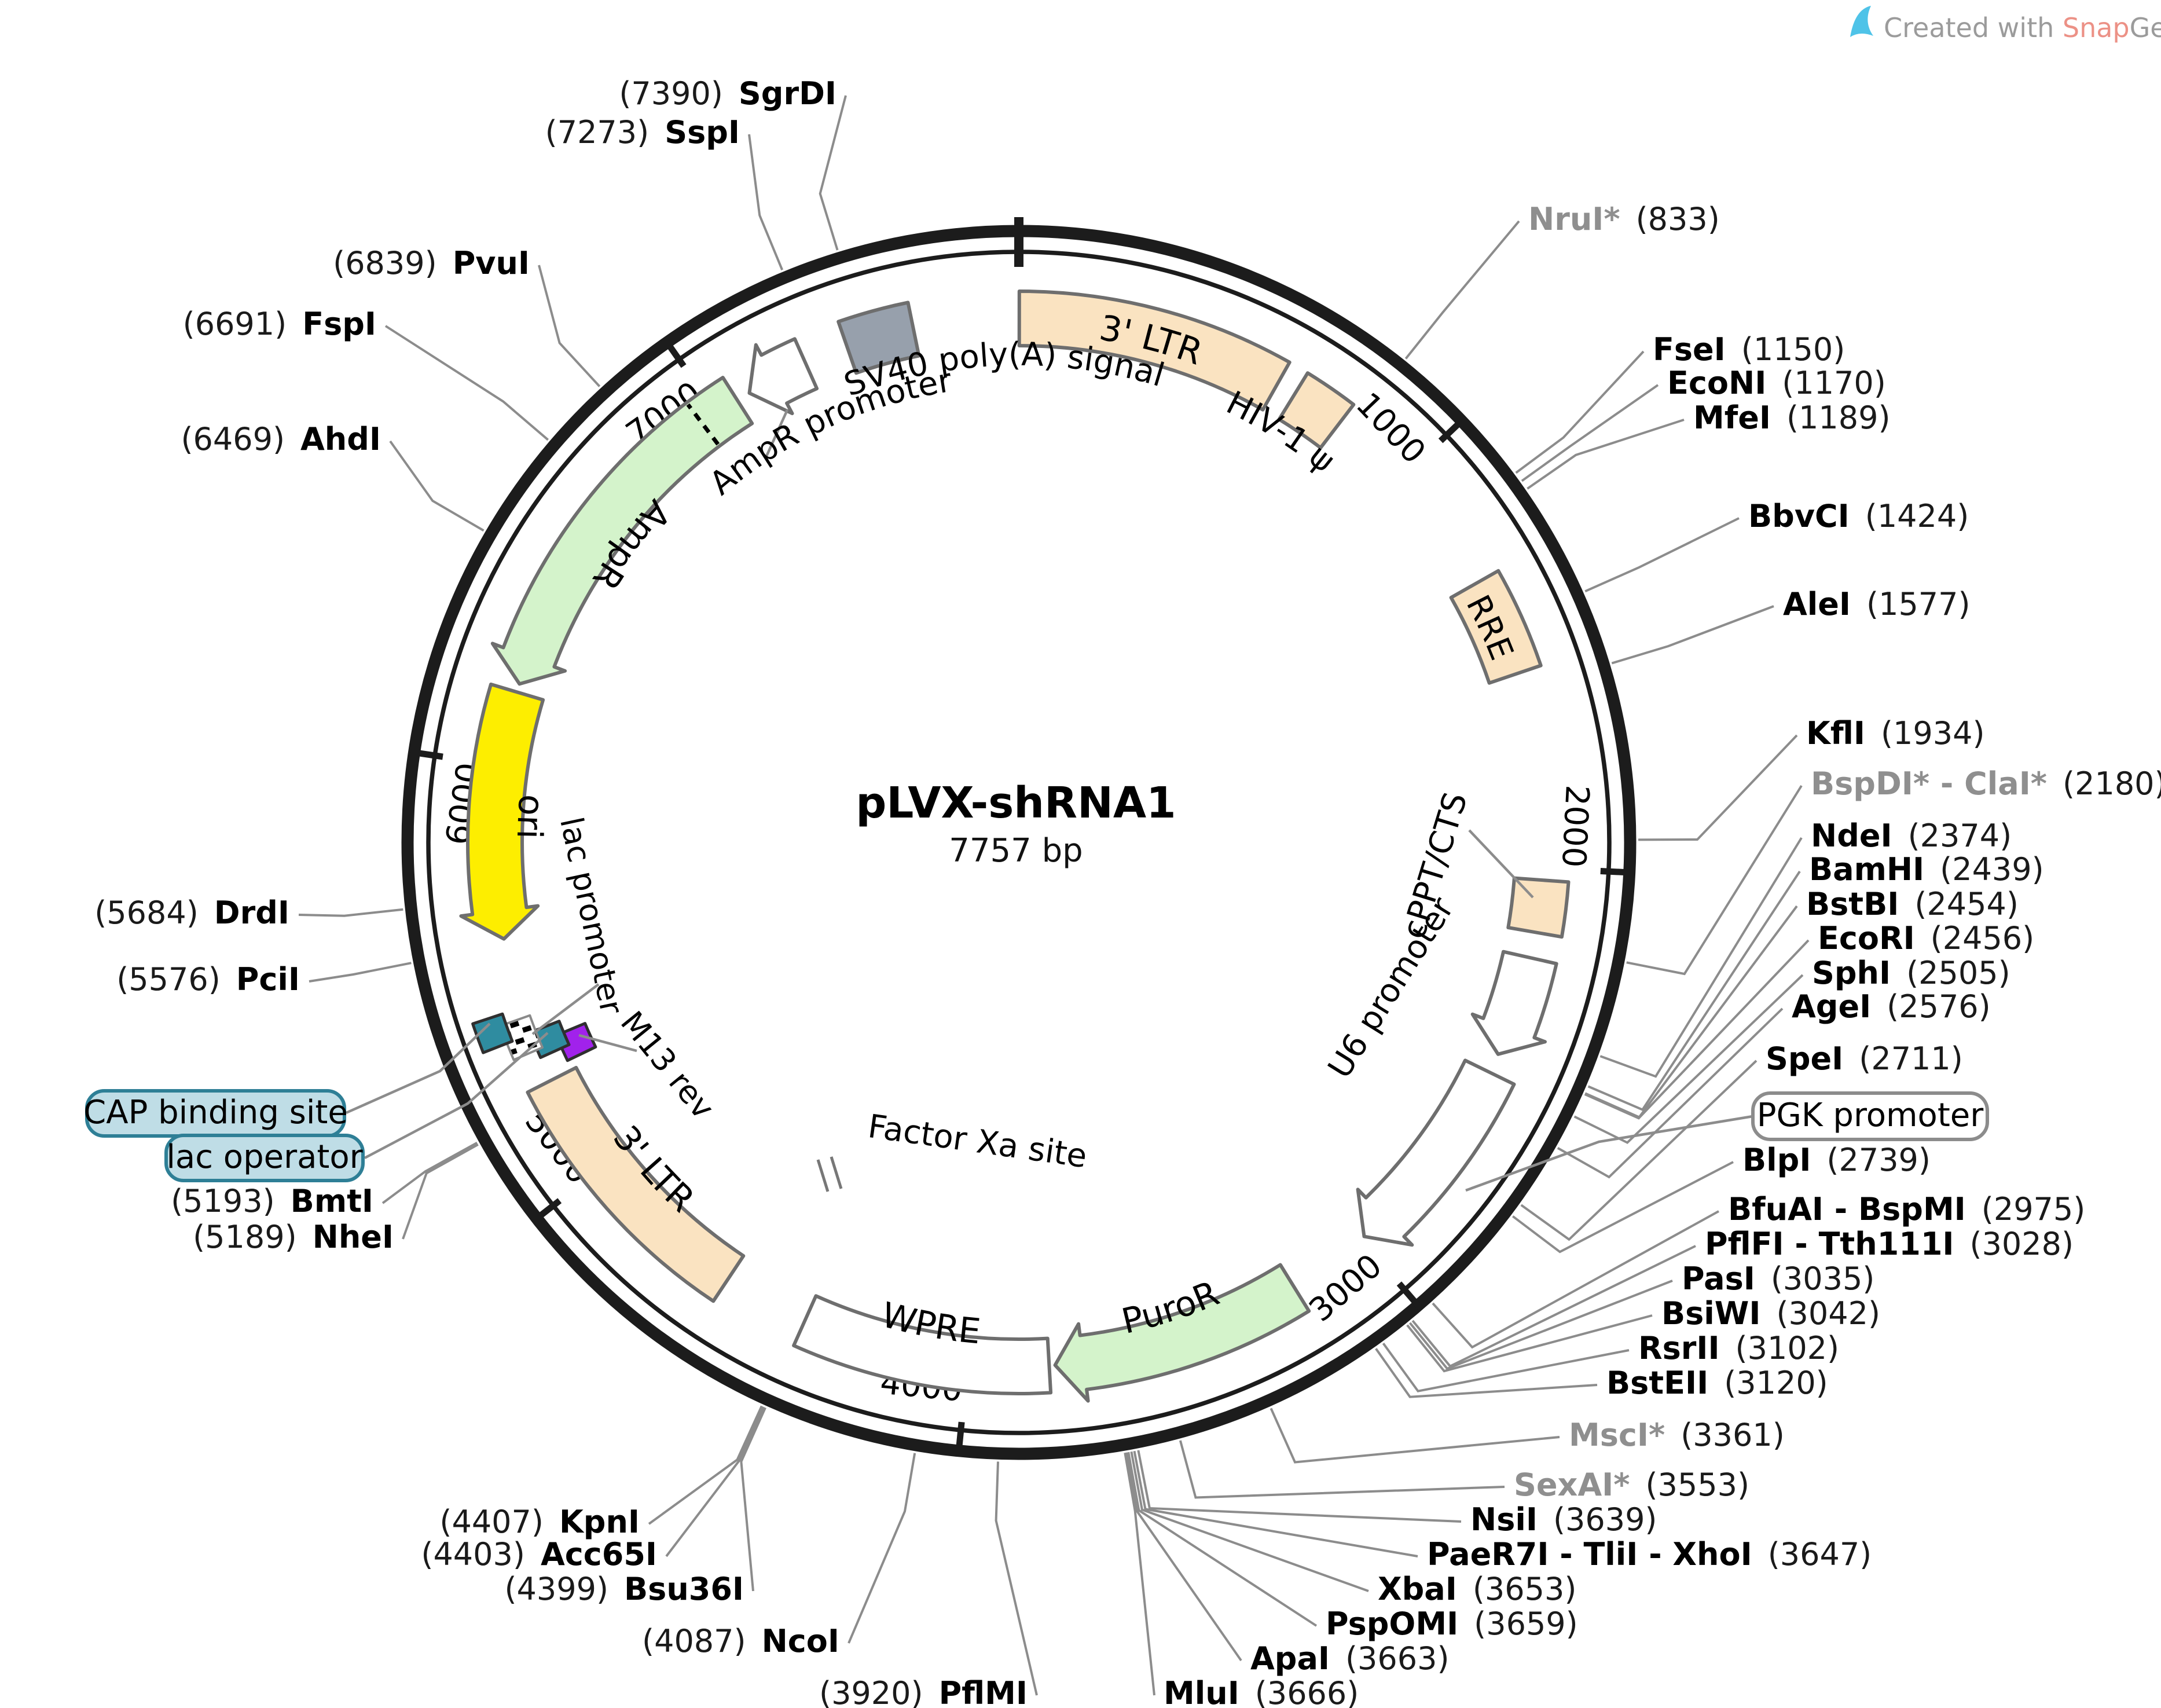 The height and width of the screenshot is (1708, 2161). Describe the element at coordinates (569, 326) in the screenshot. I see `enzyme-leader-PvuI` at that location.